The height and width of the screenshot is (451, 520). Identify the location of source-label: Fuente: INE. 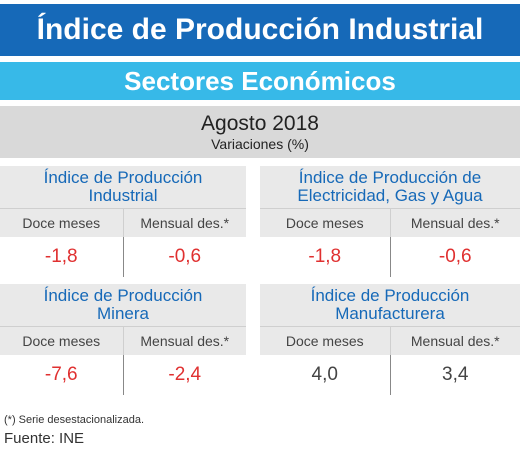
(44, 438).